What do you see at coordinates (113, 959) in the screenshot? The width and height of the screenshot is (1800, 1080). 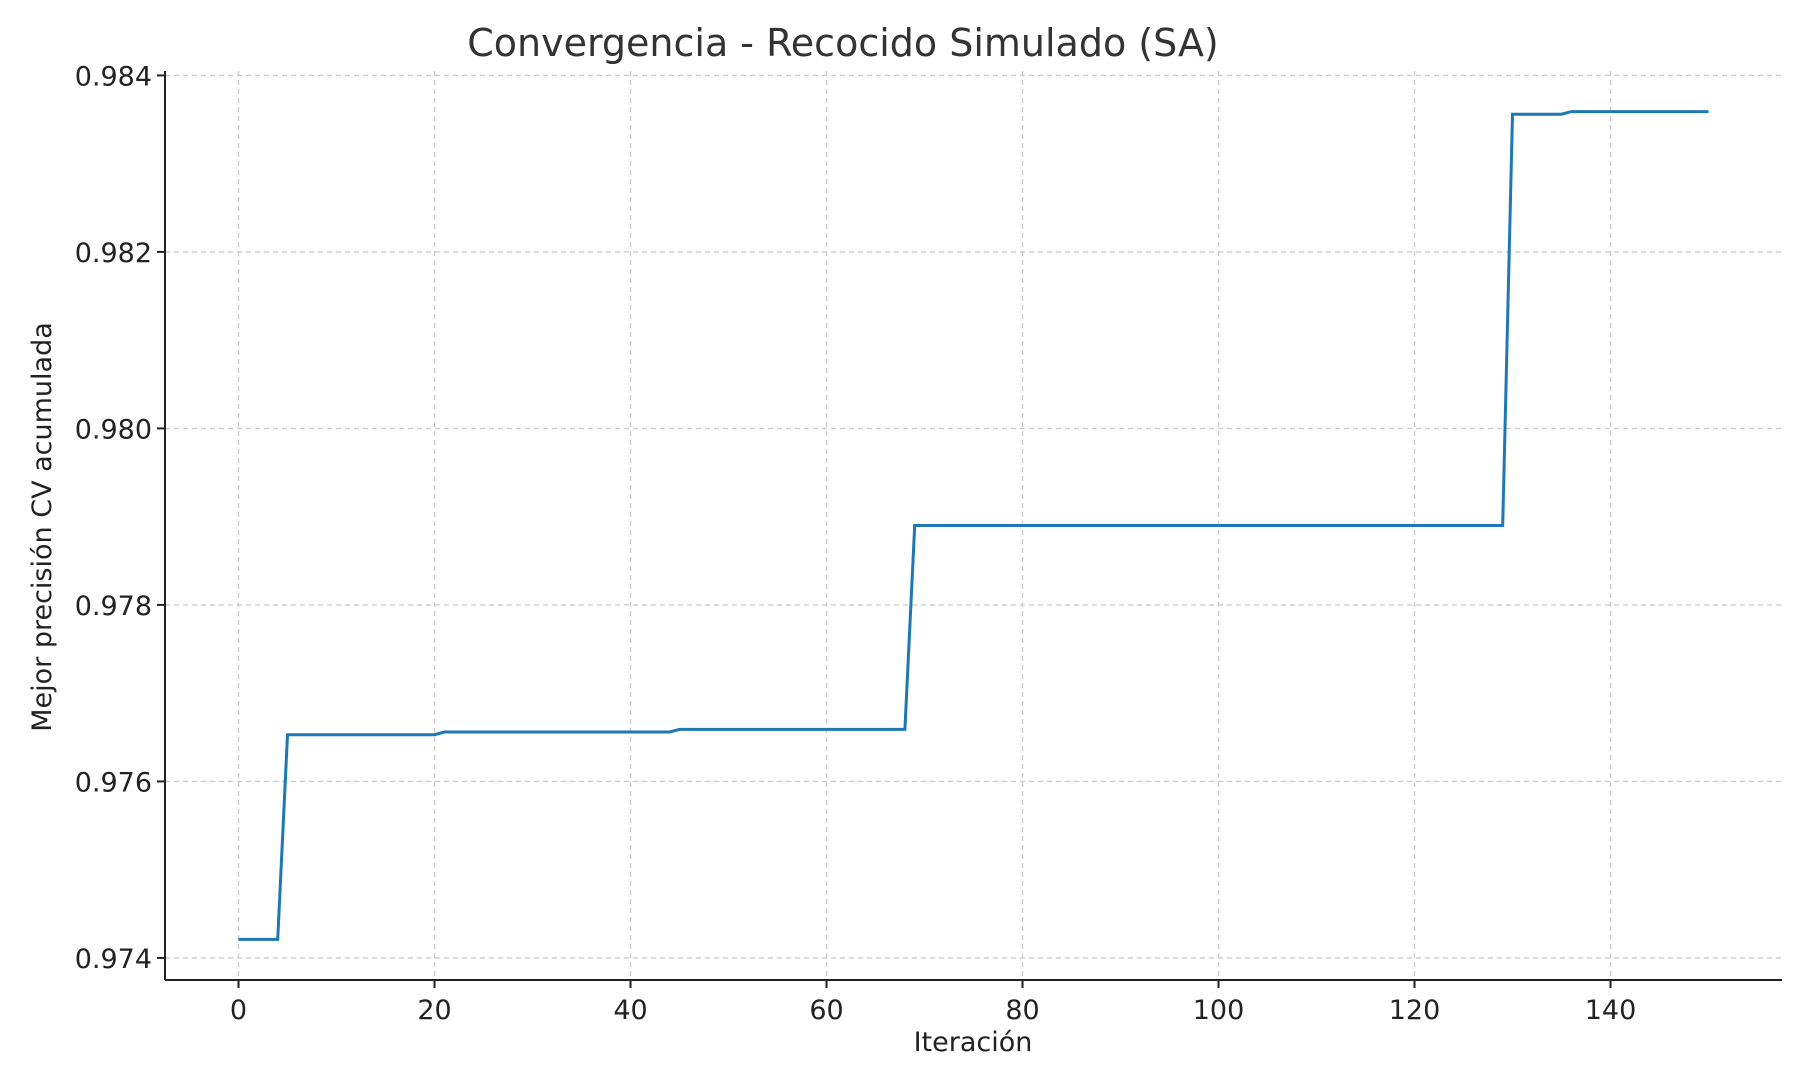 I see `y-tick-label: 0.974` at bounding box center [113, 959].